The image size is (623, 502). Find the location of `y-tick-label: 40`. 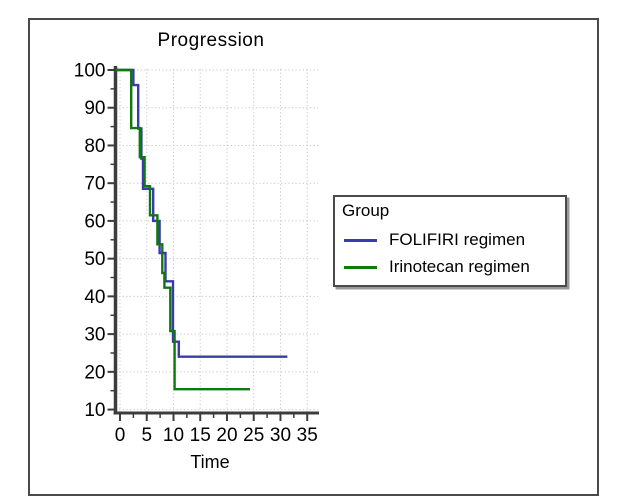

y-tick-label: 40 is located at coordinates (94, 297).